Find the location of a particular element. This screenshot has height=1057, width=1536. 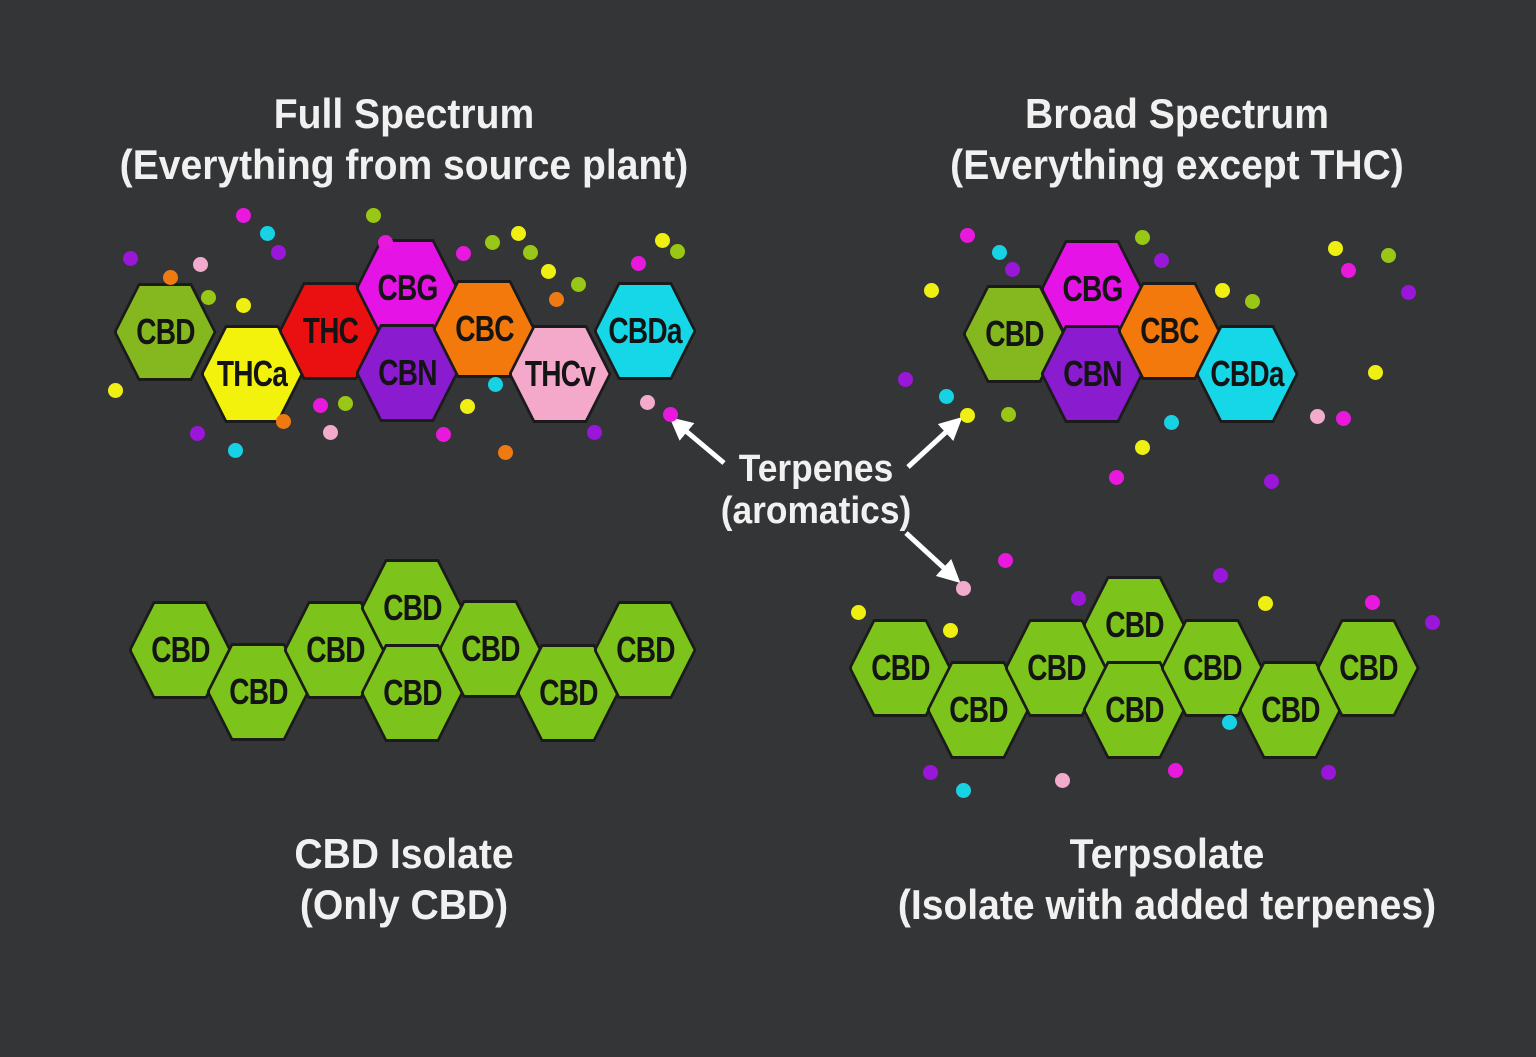

terpenes-label-line2: (aromatics) is located at coordinates (816, 511).